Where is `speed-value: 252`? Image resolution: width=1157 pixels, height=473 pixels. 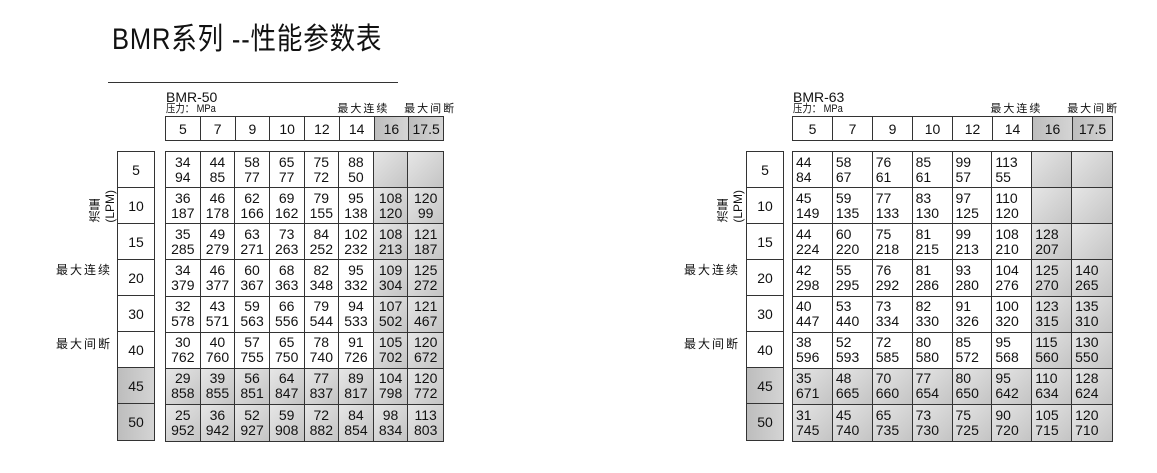 speed-value: 252 is located at coordinates (321, 248).